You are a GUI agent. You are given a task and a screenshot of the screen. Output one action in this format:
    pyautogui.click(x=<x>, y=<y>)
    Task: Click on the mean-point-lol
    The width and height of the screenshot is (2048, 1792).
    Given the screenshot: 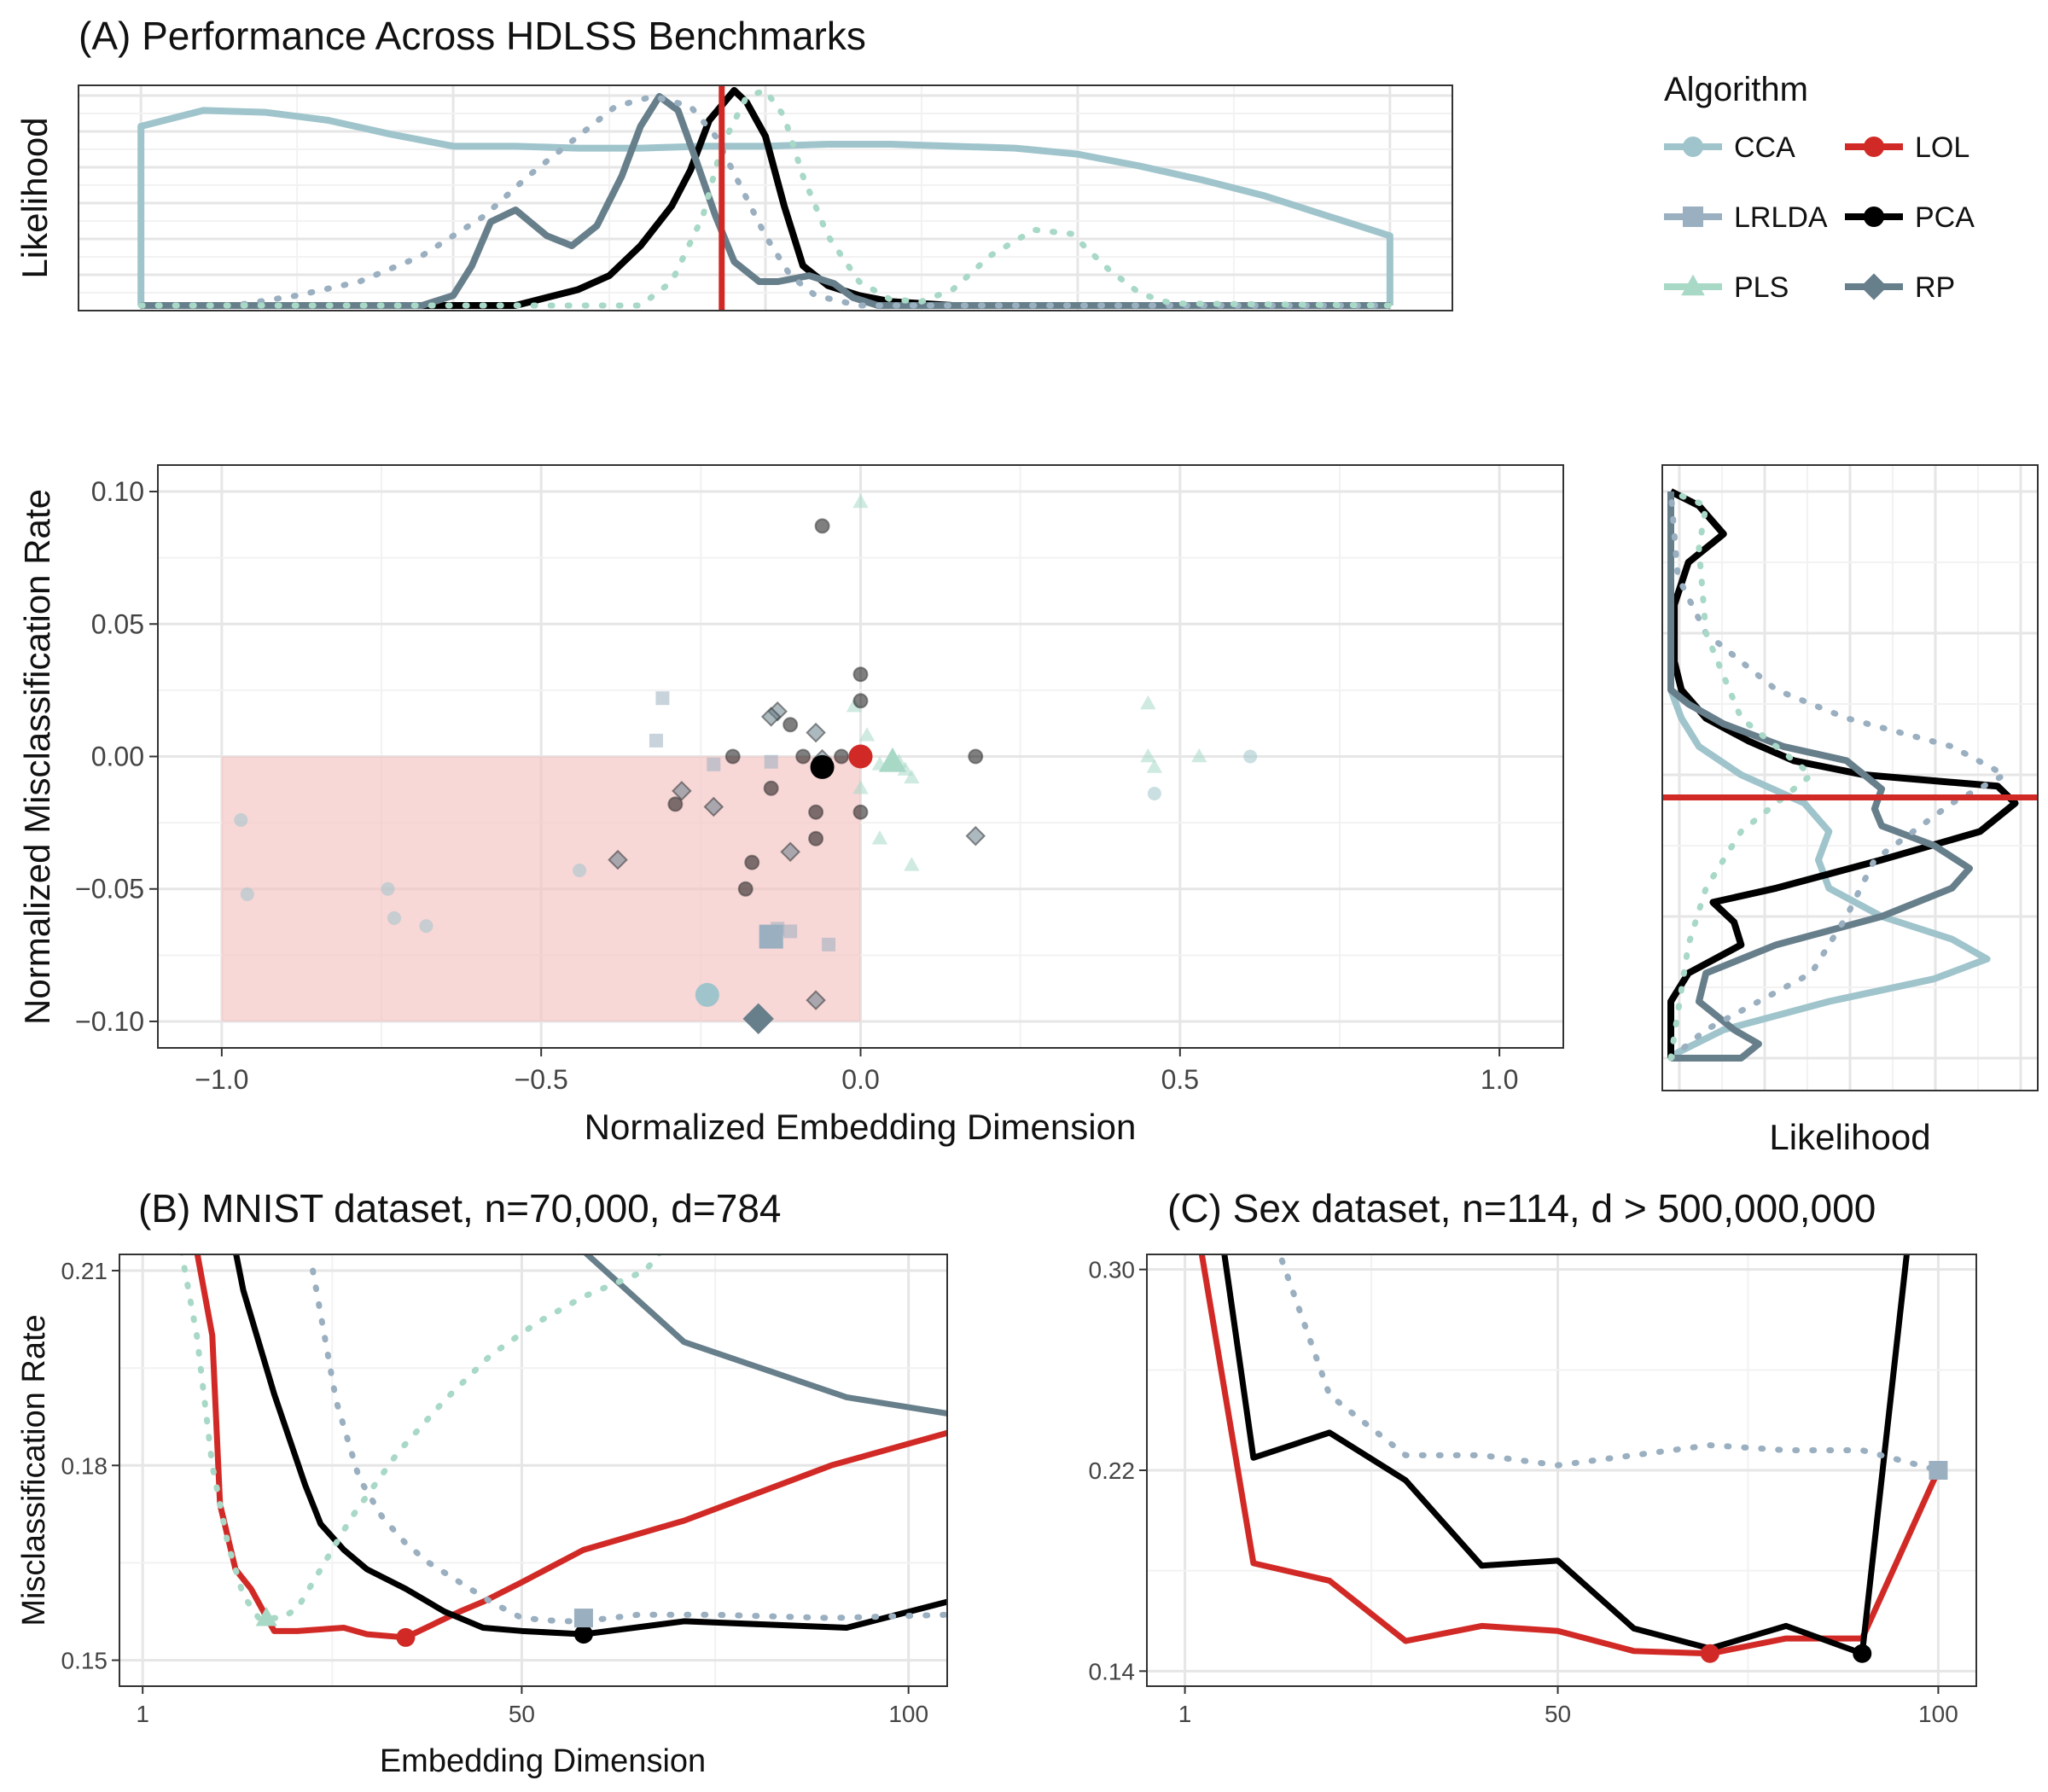 What is the action you would take?
    pyautogui.click(x=860, y=756)
    